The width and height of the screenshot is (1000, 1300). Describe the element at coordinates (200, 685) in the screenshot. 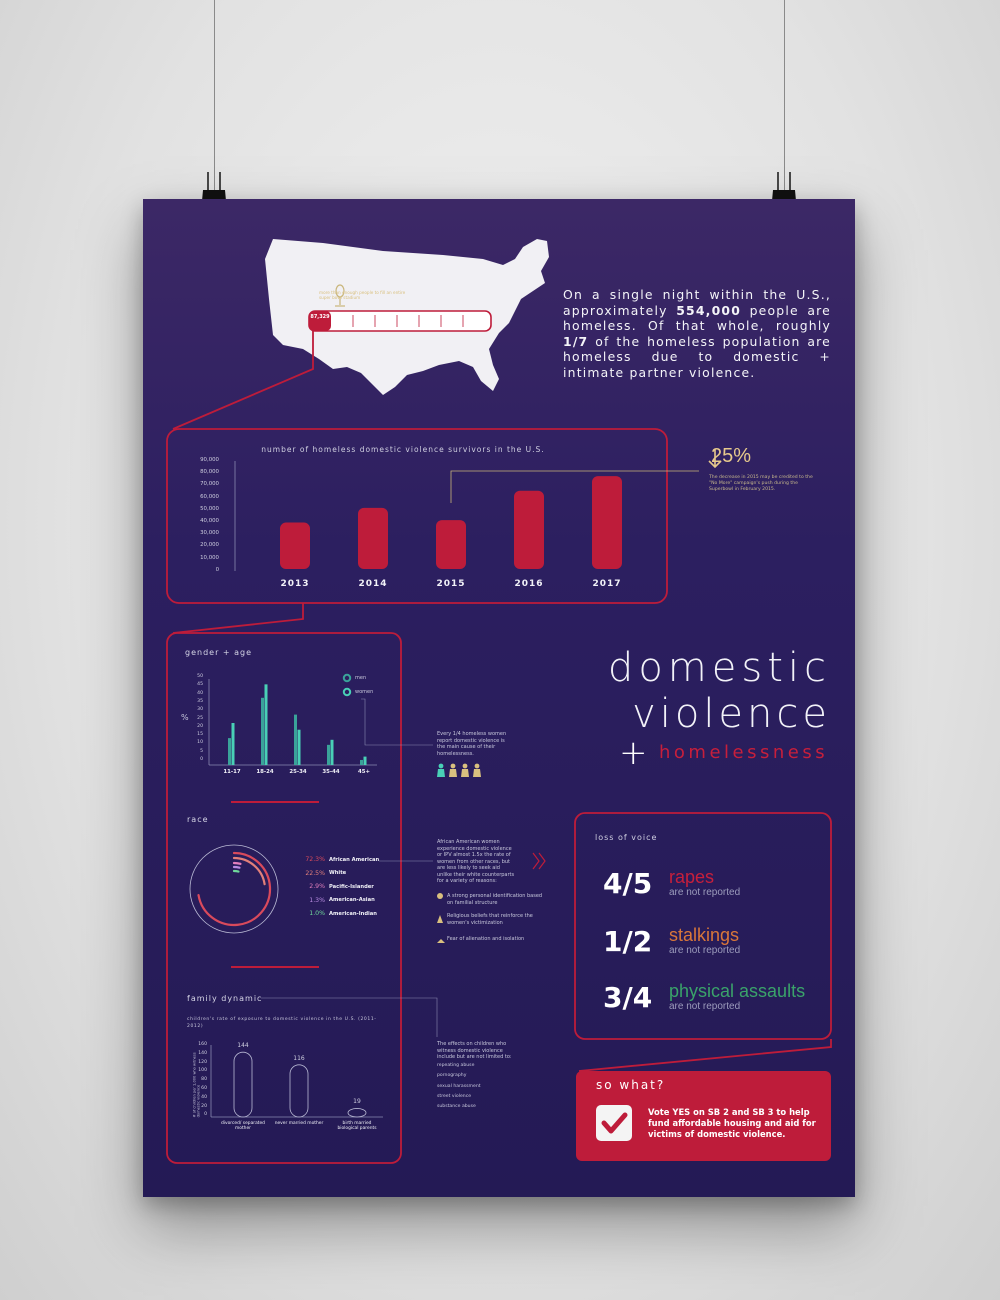

I see `y-tick: 45` at that location.